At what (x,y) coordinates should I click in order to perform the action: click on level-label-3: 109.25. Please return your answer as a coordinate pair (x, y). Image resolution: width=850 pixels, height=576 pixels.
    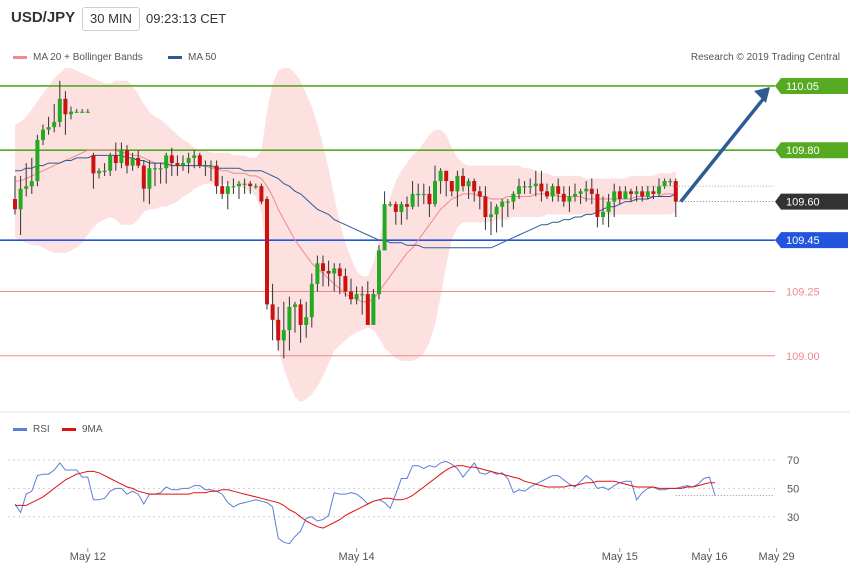
    Looking at the image, I should click on (803, 293).